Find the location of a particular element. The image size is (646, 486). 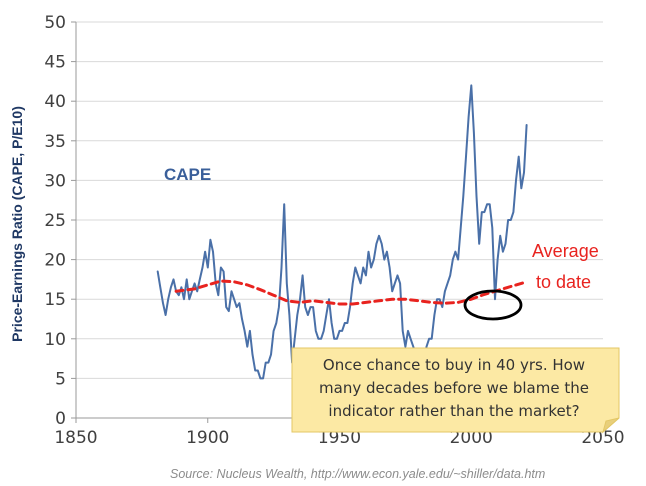

average-to-date-line is located at coordinates (351, 292).